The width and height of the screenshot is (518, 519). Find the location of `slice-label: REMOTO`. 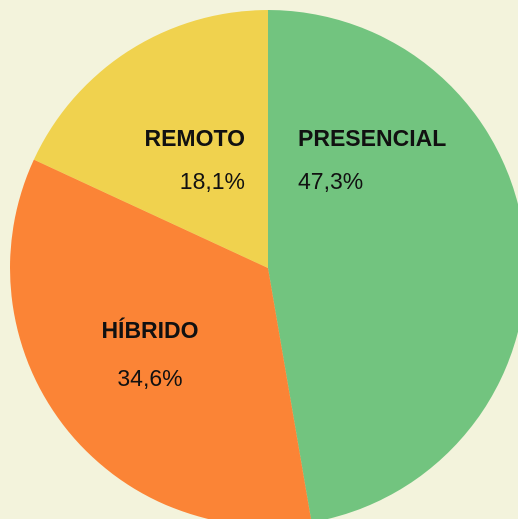

slice-label: REMOTO is located at coordinates (194, 138).